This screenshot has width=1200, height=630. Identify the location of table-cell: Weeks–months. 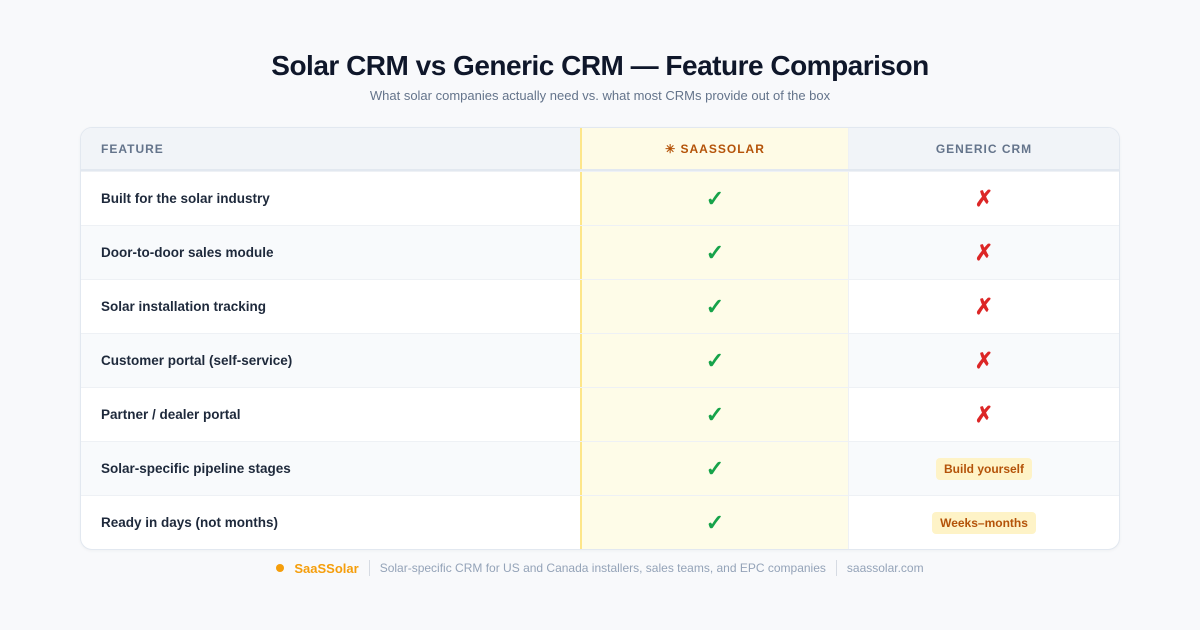
(984, 522).